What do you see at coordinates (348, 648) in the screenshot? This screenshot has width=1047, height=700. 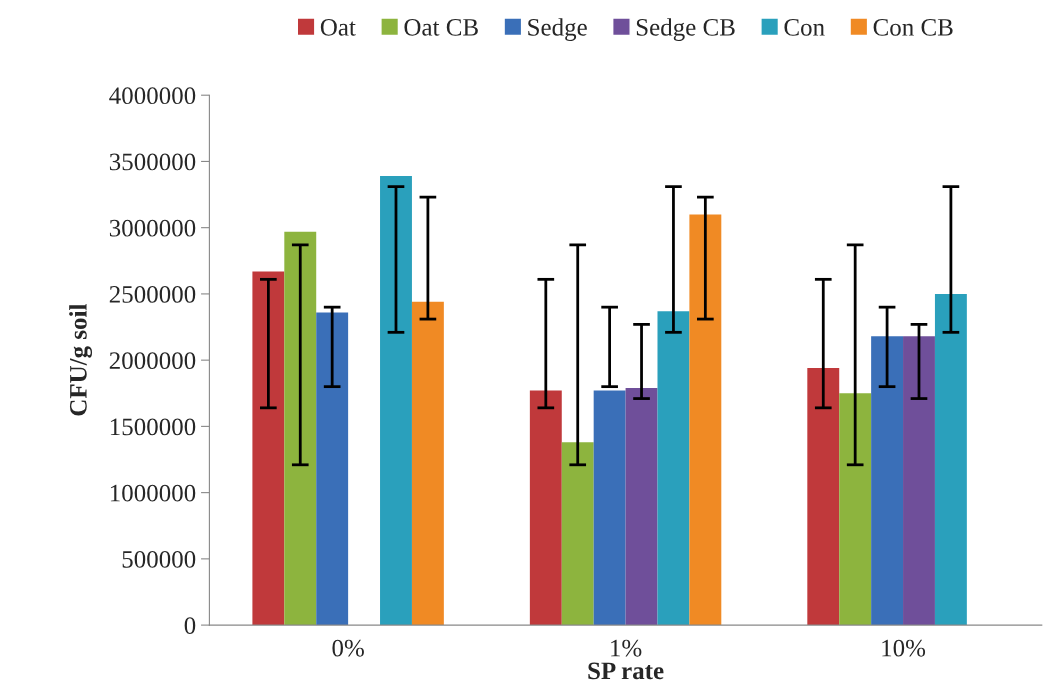 I see `x-tick-label: 0%` at bounding box center [348, 648].